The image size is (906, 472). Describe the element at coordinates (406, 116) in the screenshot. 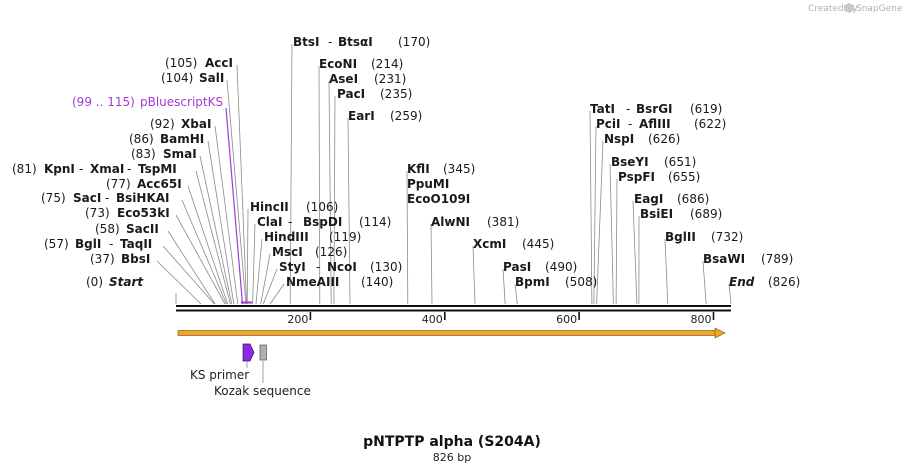

I see `site-eari-part-1: (259)` at that location.